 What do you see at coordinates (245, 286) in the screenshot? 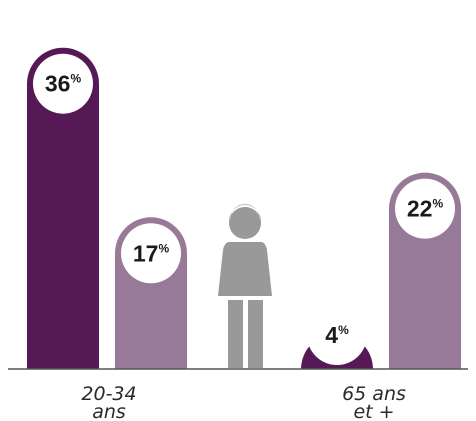
I see `person-icon` at bounding box center [245, 286].